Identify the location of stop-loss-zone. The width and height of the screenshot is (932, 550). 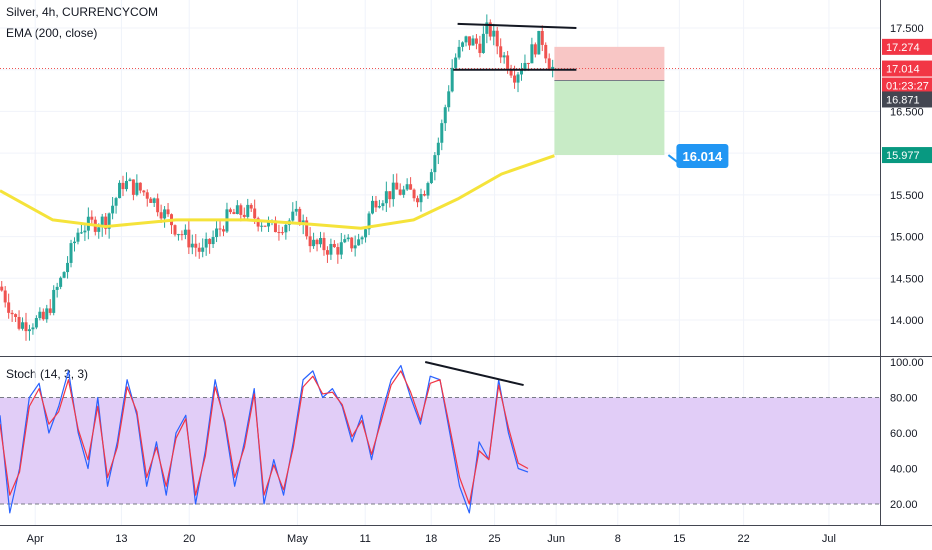
(609, 63).